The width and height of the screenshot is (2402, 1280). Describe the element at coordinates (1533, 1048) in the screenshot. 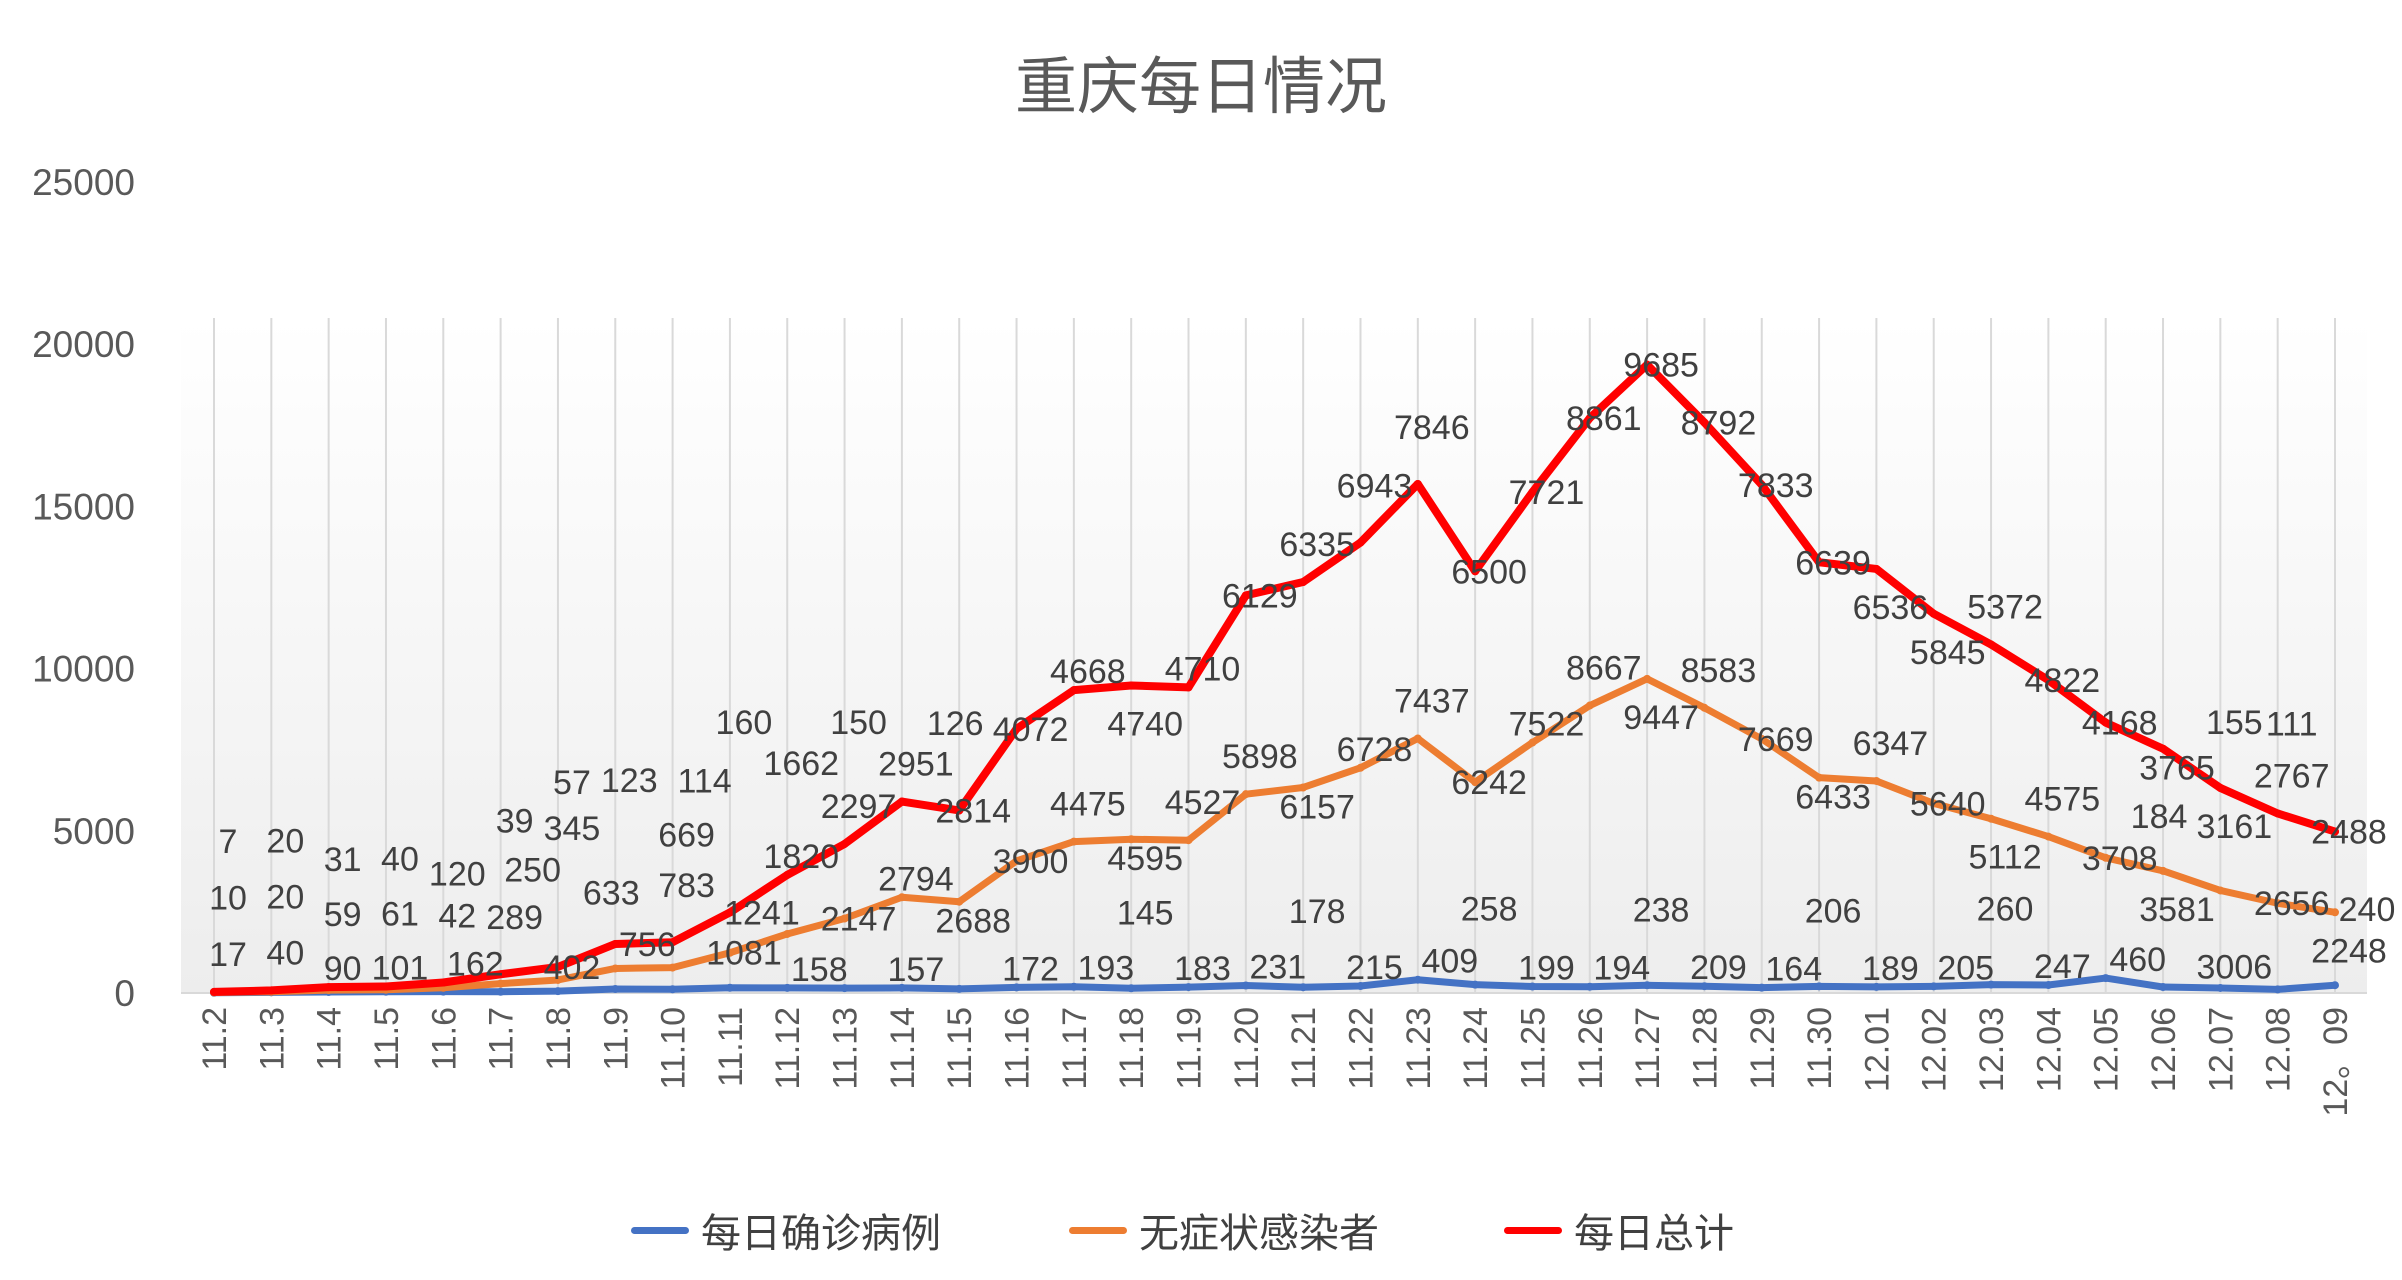

I see `x-tick-label: 11.25` at that location.